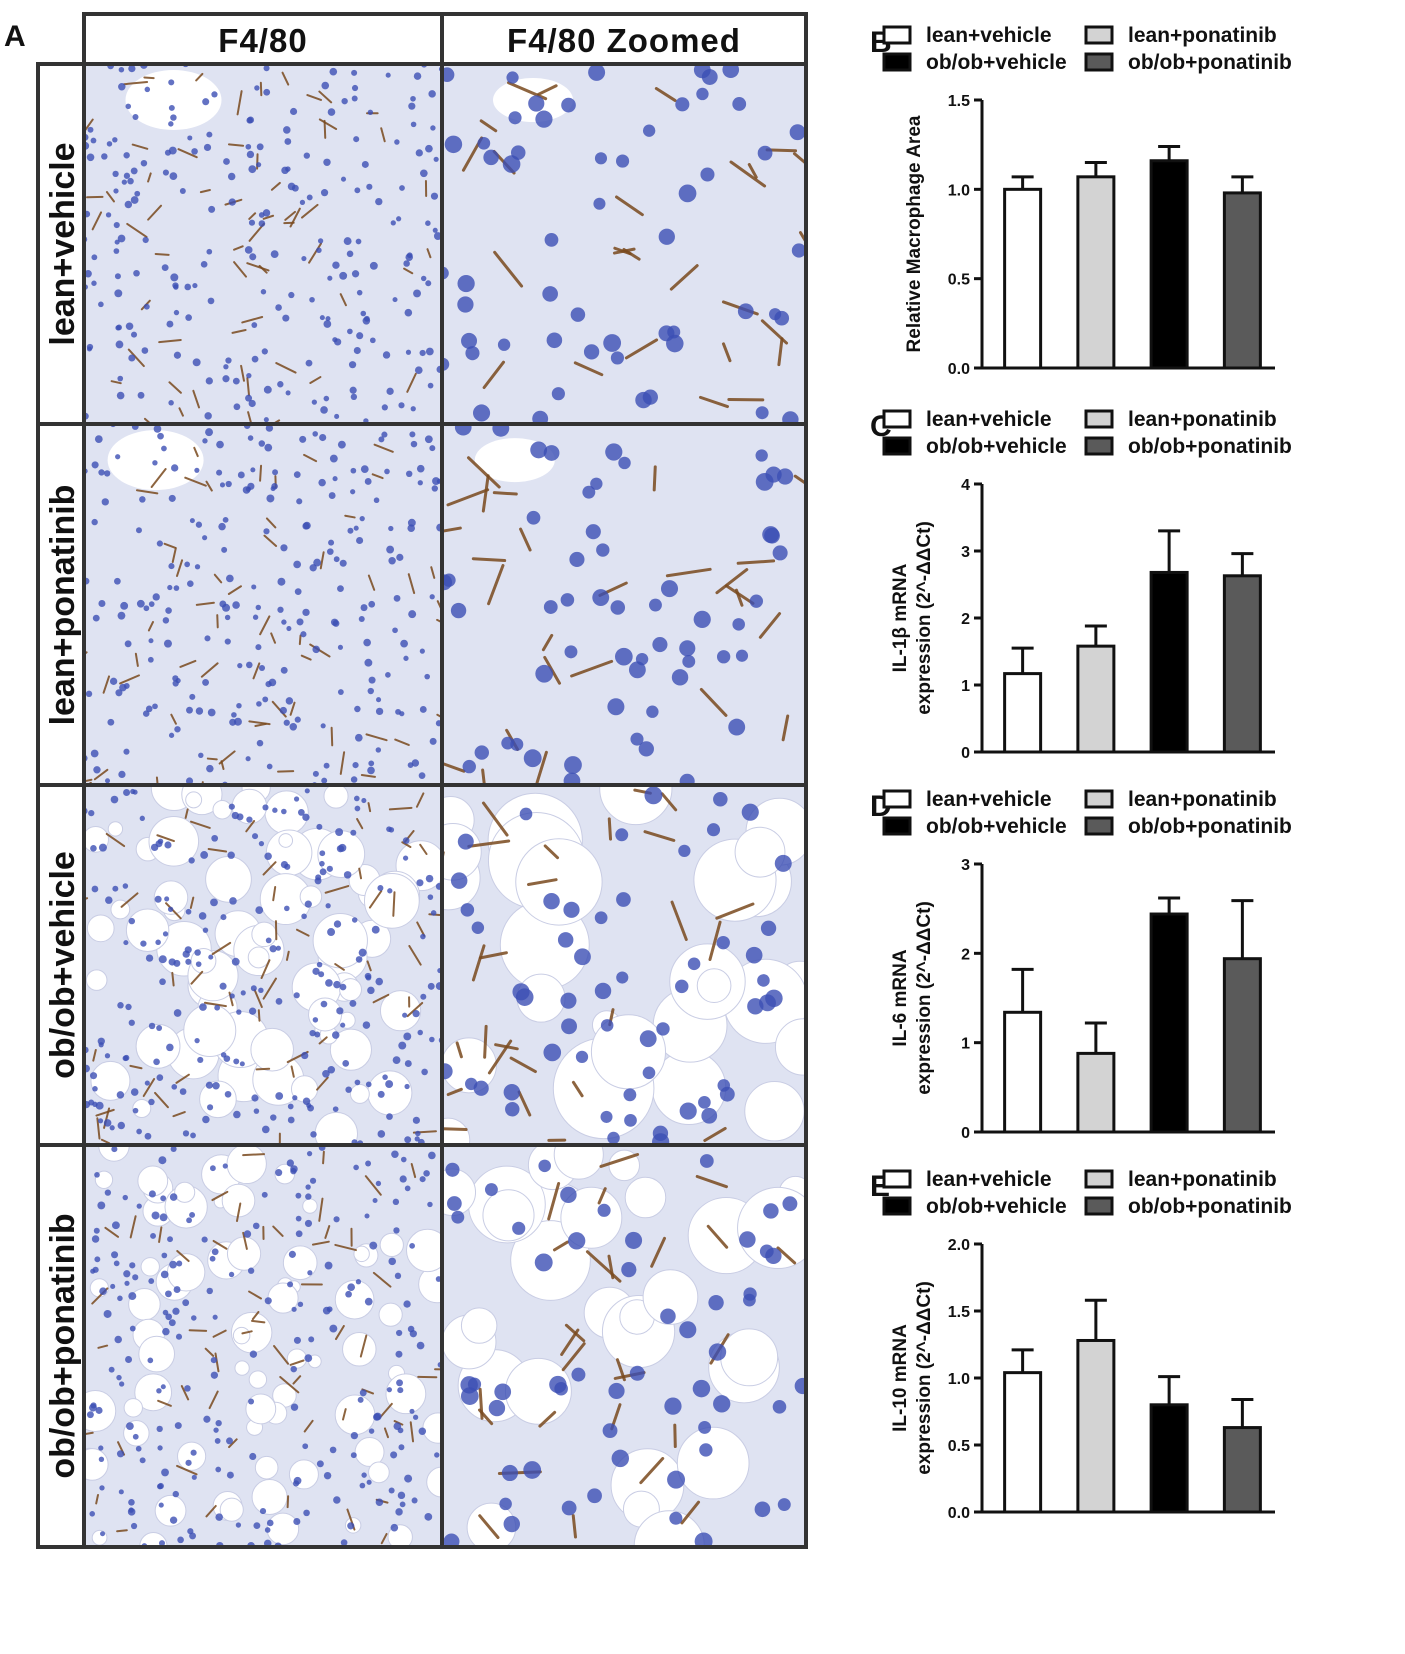 Image resolution: width=1405 pixels, height=1654 pixels. I want to click on y-axis-label: IL-6 mRNA, so click(900, 997).